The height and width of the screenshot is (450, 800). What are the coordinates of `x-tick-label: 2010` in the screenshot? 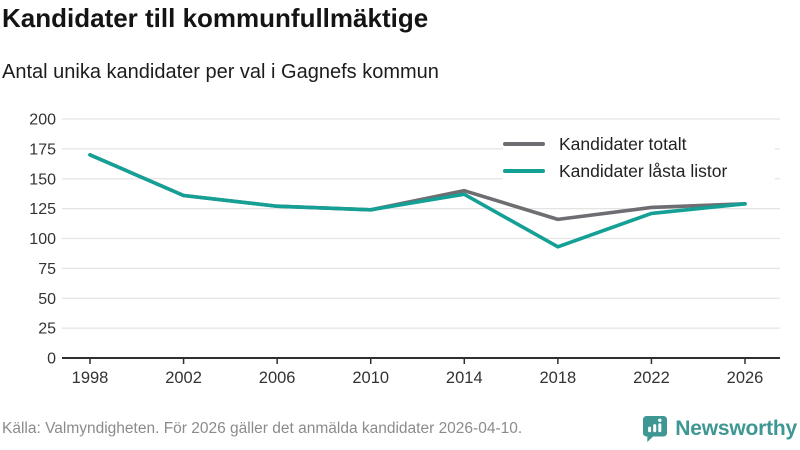 It's located at (370, 378).